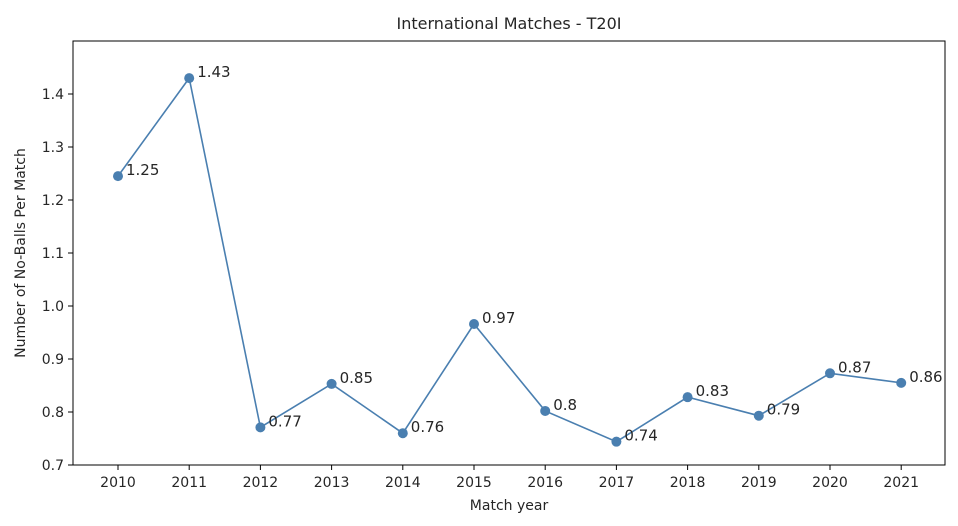  Describe the element at coordinates (545, 483) in the screenshot. I see `x-tick-label: 2016` at that location.